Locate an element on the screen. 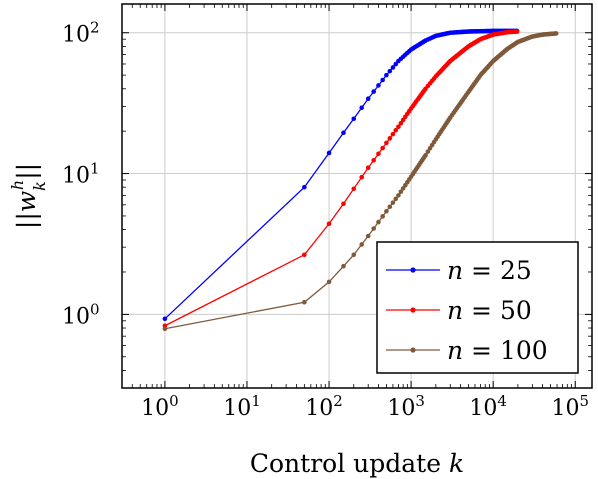 The height and width of the screenshot is (479, 598). x-tick-label: 10⁰ is located at coordinates (160, 406).